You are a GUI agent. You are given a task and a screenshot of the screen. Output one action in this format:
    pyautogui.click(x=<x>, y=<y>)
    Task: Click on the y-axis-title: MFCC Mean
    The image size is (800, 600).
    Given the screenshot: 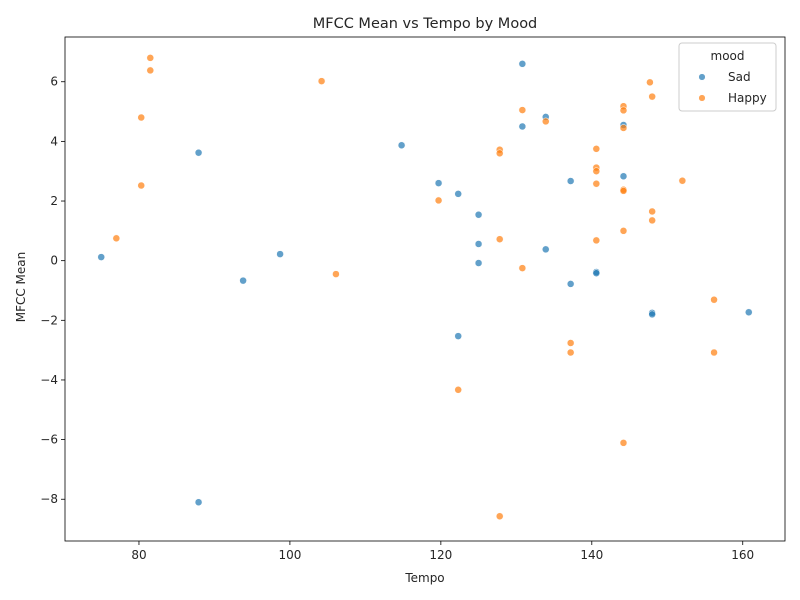 What is the action you would take?
    pyautogui.click(x=21, y=287)
    